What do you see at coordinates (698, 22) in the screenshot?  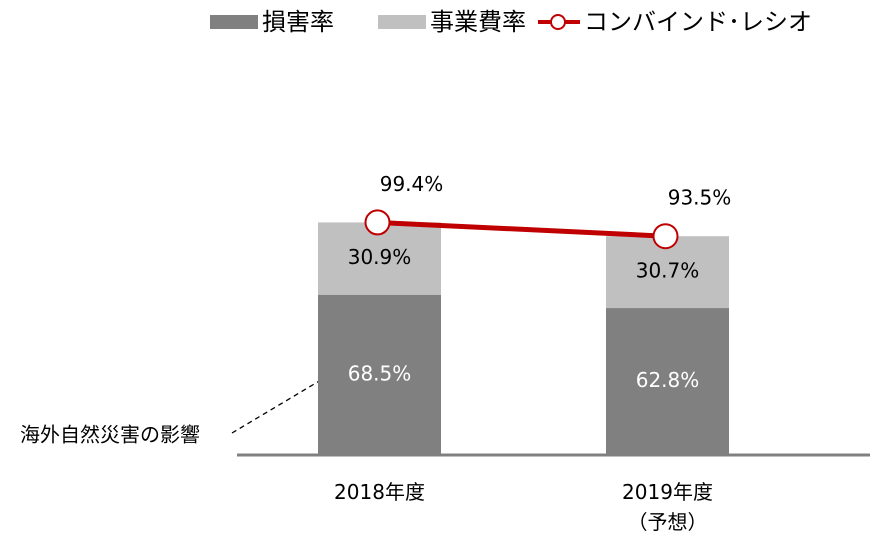 I see `legend-label: コンバインド･レシオ` at bounding box center [698, 22].